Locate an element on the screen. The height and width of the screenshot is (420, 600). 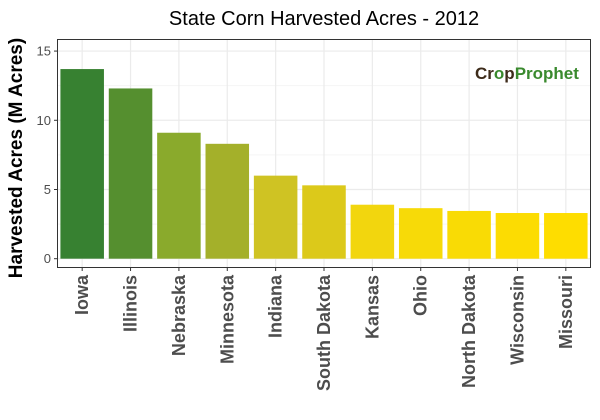
logo-o-glyph: o is located at coordinates (499, 73).